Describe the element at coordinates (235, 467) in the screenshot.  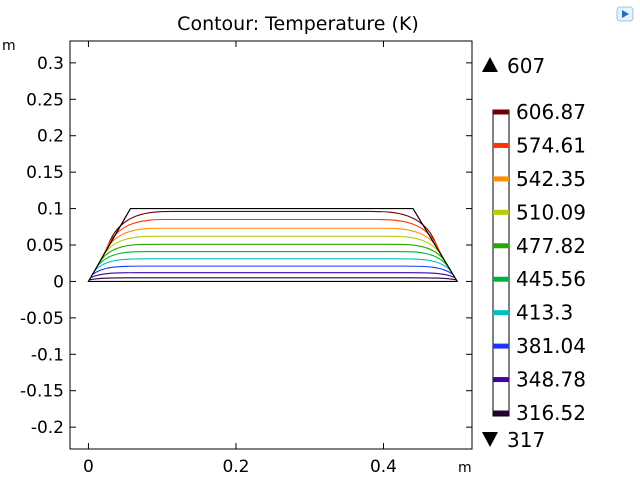
I see `x-tick-label: 0.2` at that location.